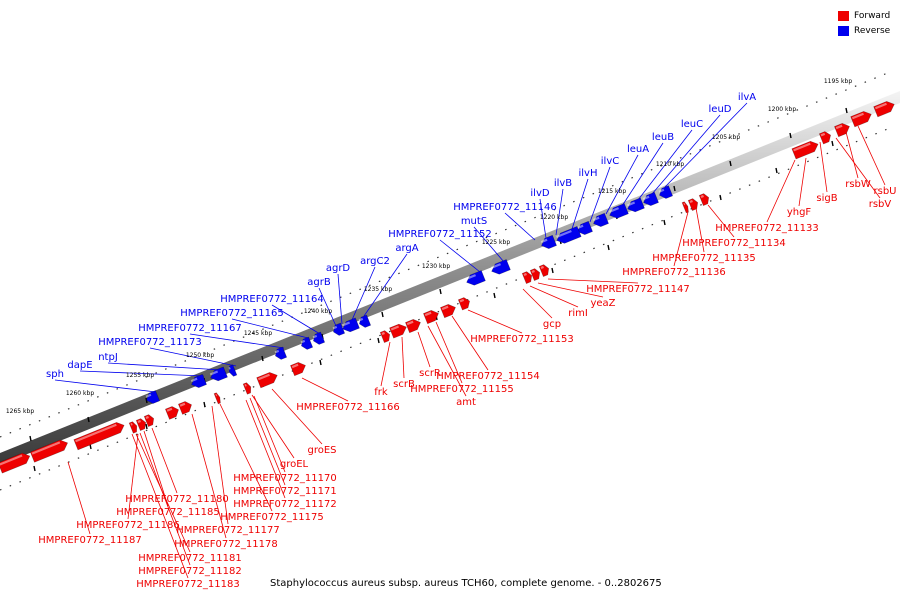  I want to click on forward-gene-label: HMPREF0772_11147, so click(637, 289).